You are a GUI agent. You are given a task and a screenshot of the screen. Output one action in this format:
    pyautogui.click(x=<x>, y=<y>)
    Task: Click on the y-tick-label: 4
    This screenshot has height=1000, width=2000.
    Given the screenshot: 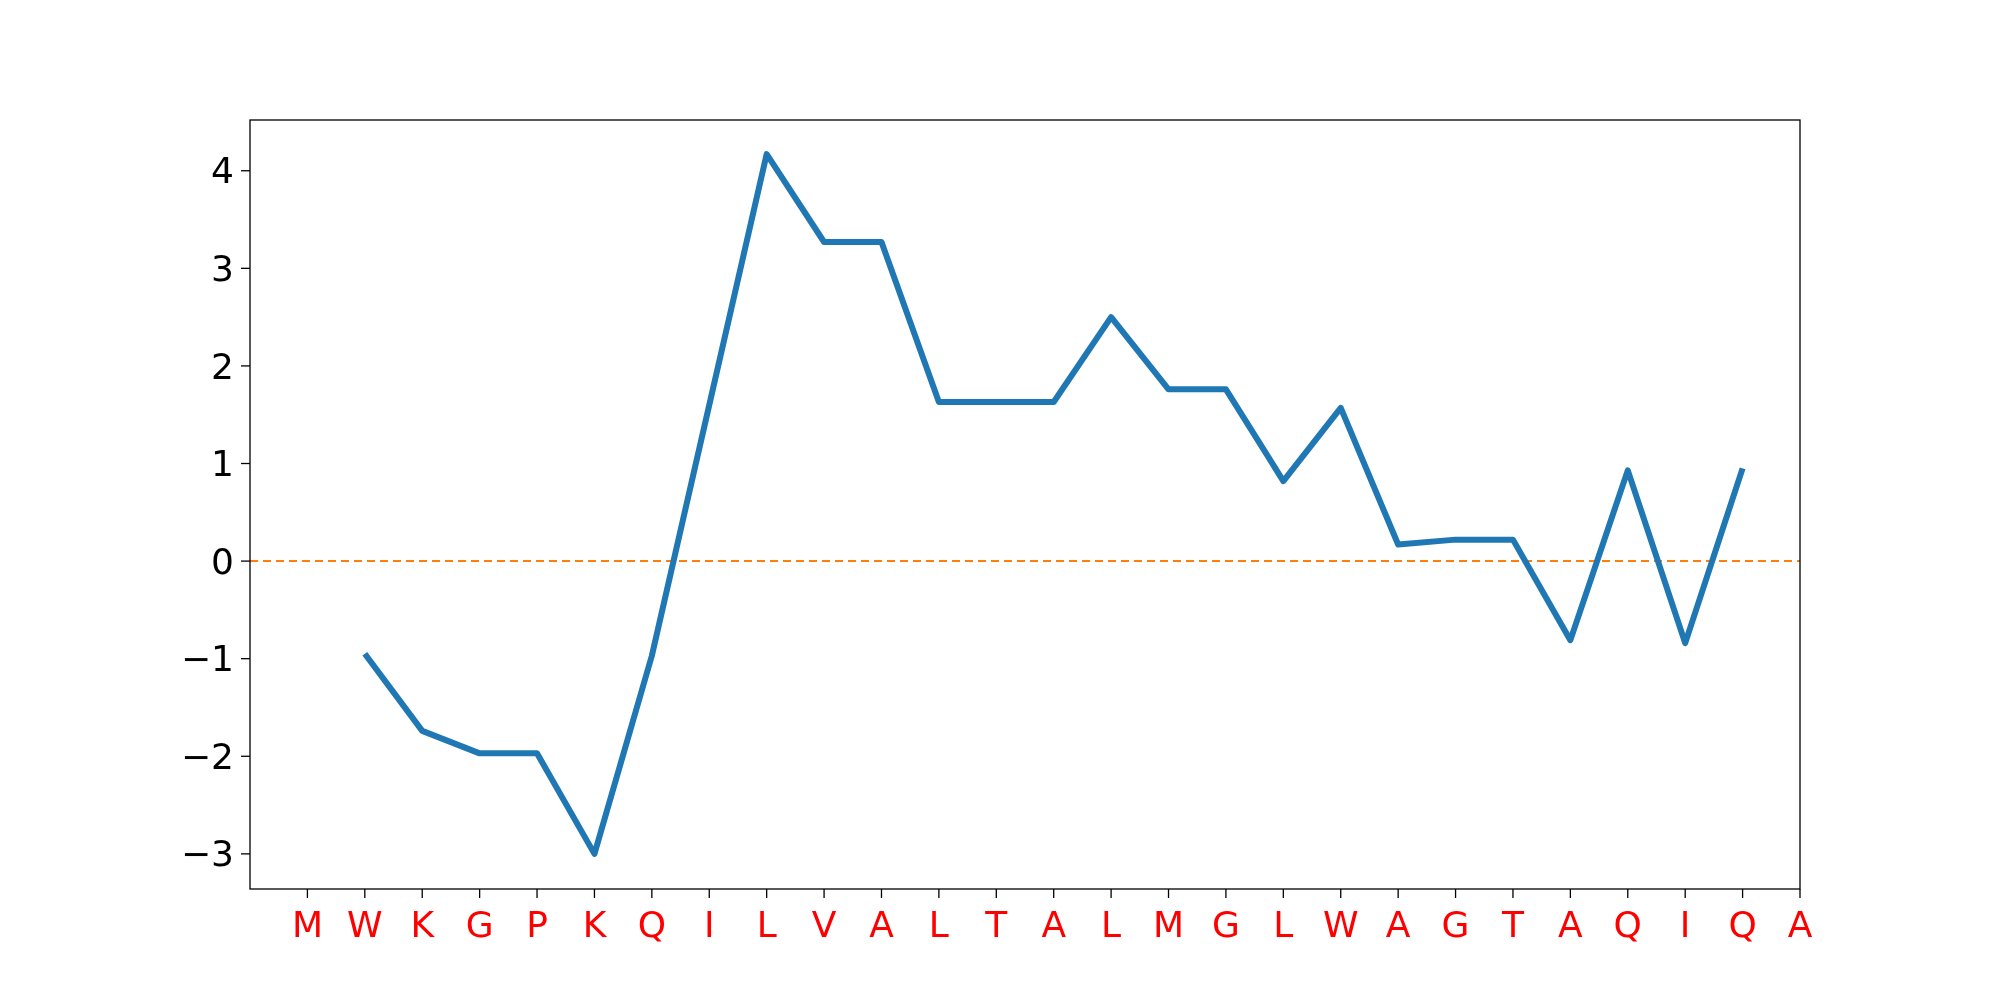 What is the action you would take?
    pyautogui.click(x=222, y=171)
    